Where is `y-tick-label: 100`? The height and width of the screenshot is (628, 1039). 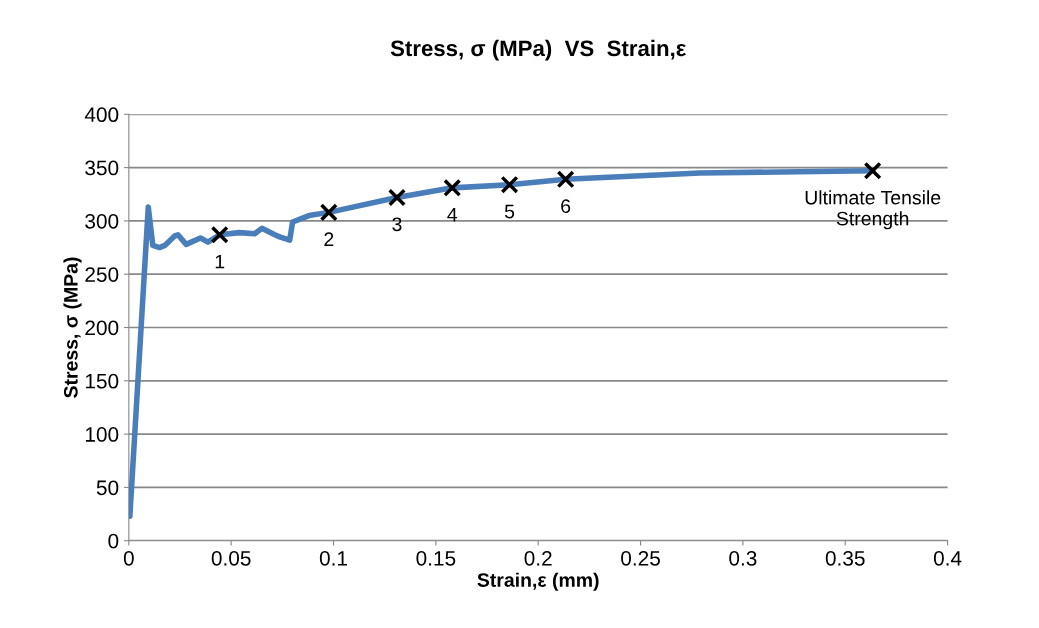
y-tick-label: 100 is located at coordinates (102, 434).